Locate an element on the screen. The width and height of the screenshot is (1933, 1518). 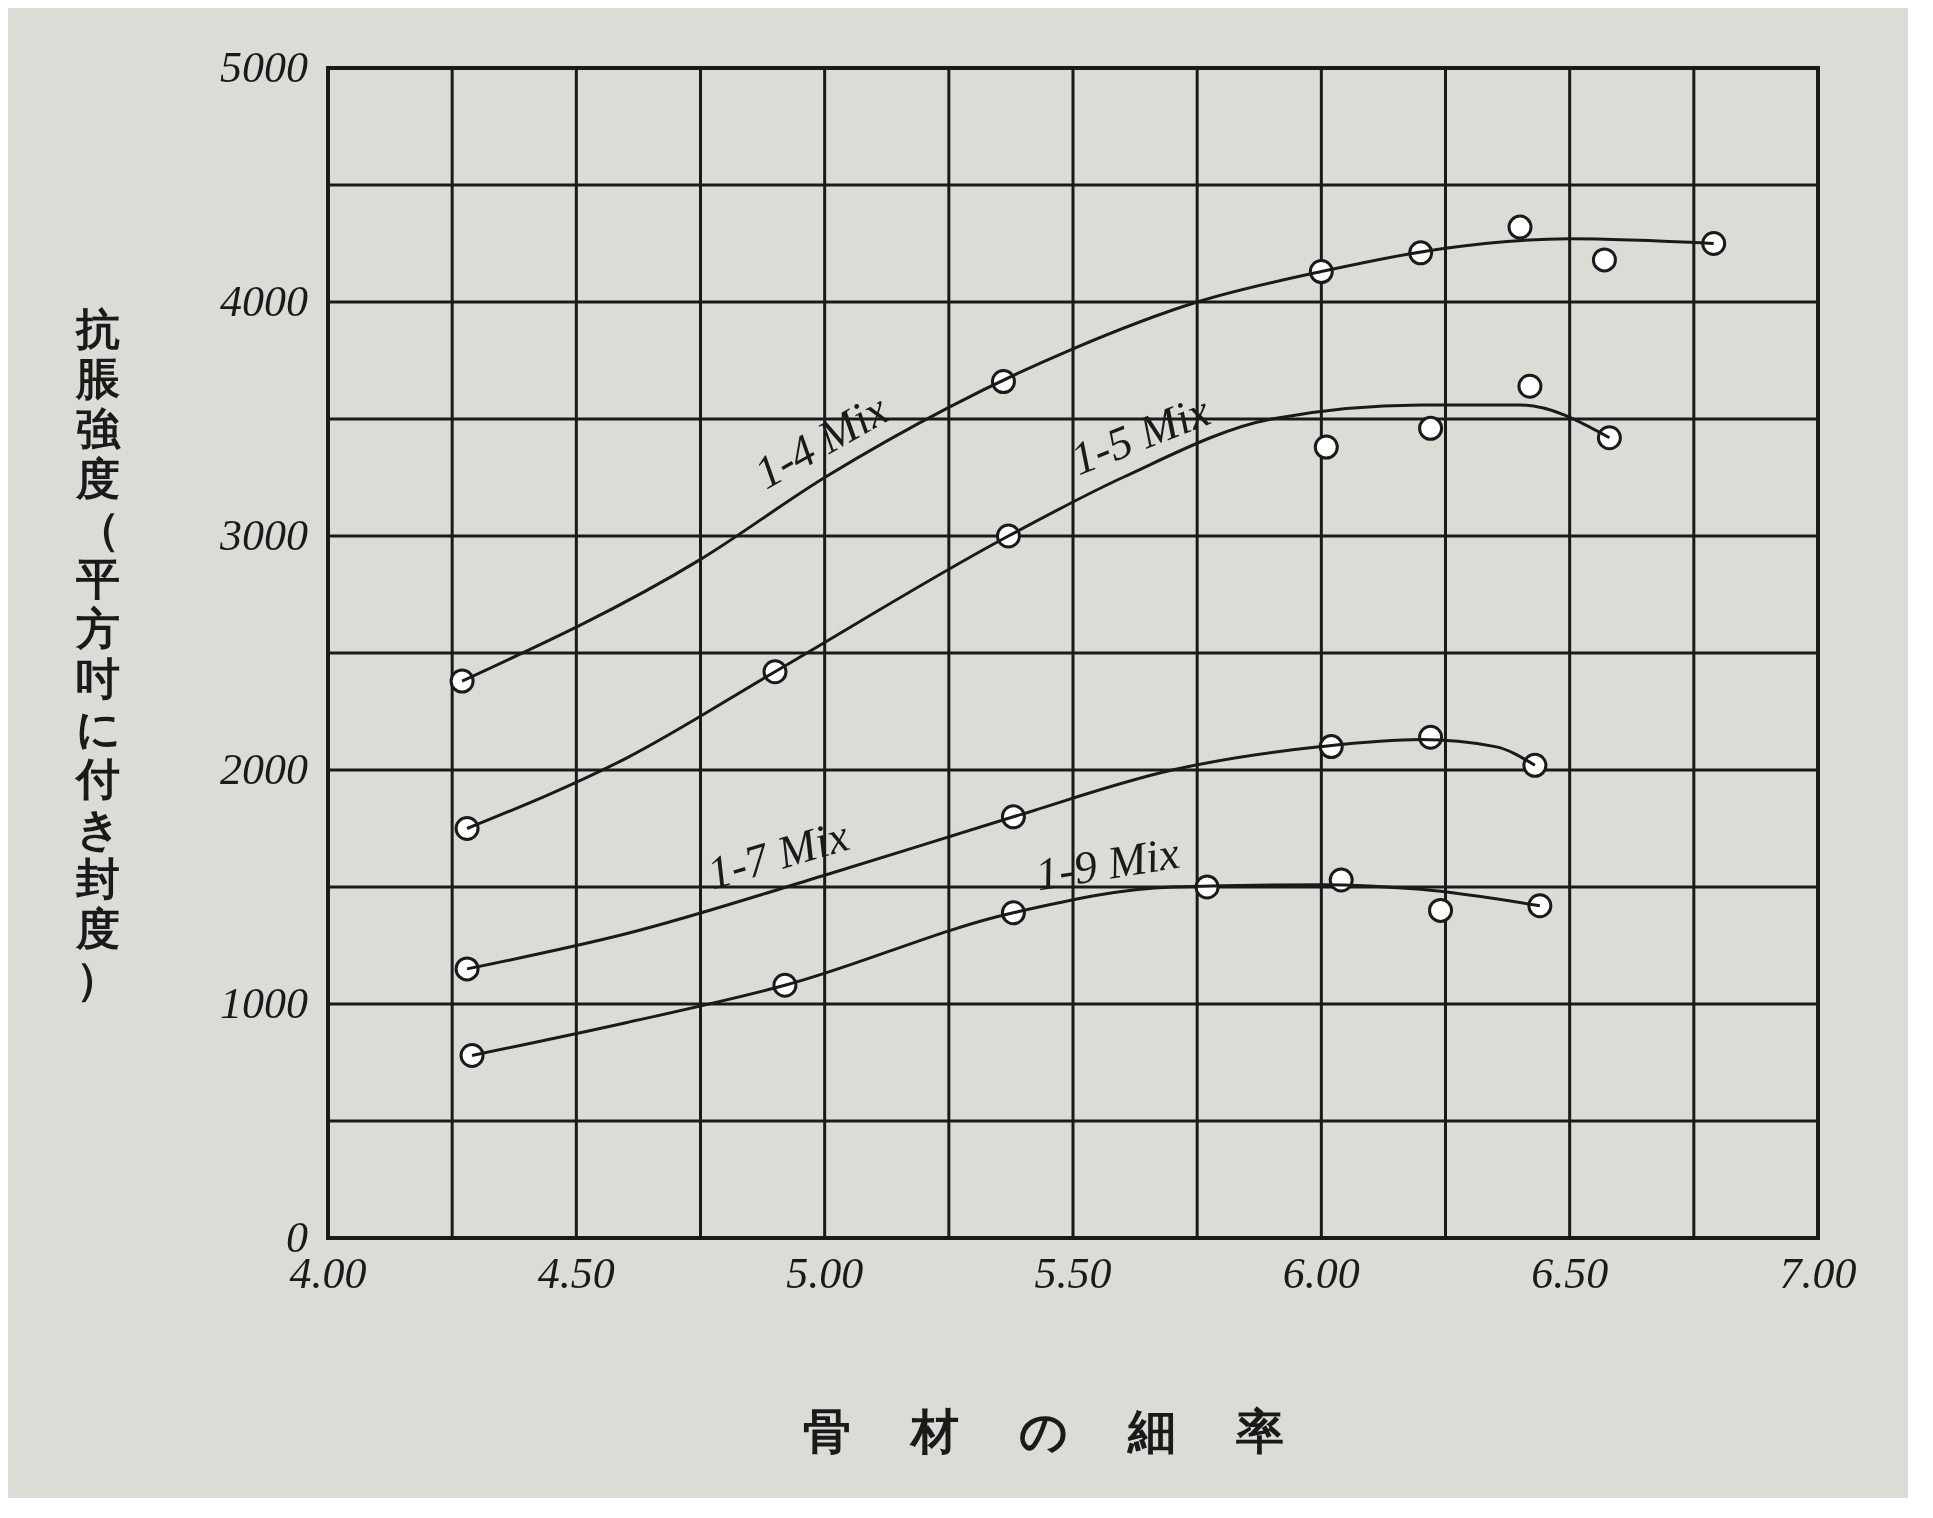
text: 抗脹強度（平方吋に付き封度） is located at coordinates (98, 653).